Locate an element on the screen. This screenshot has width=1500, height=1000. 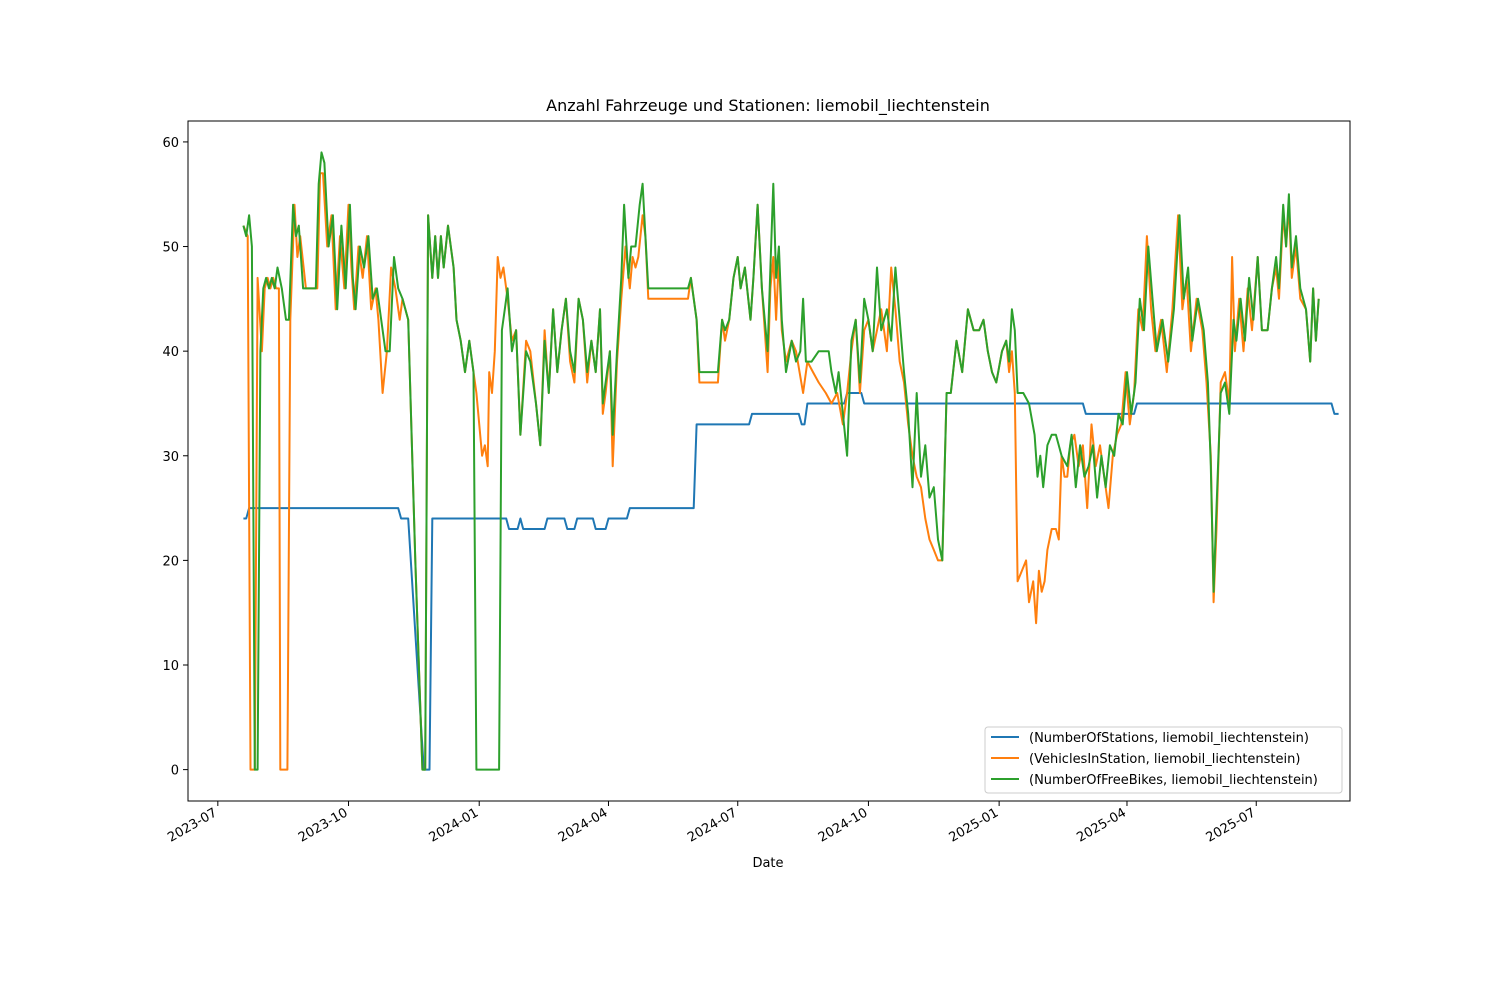
y-tick-label: 20 is located at coordinates (170, 561).